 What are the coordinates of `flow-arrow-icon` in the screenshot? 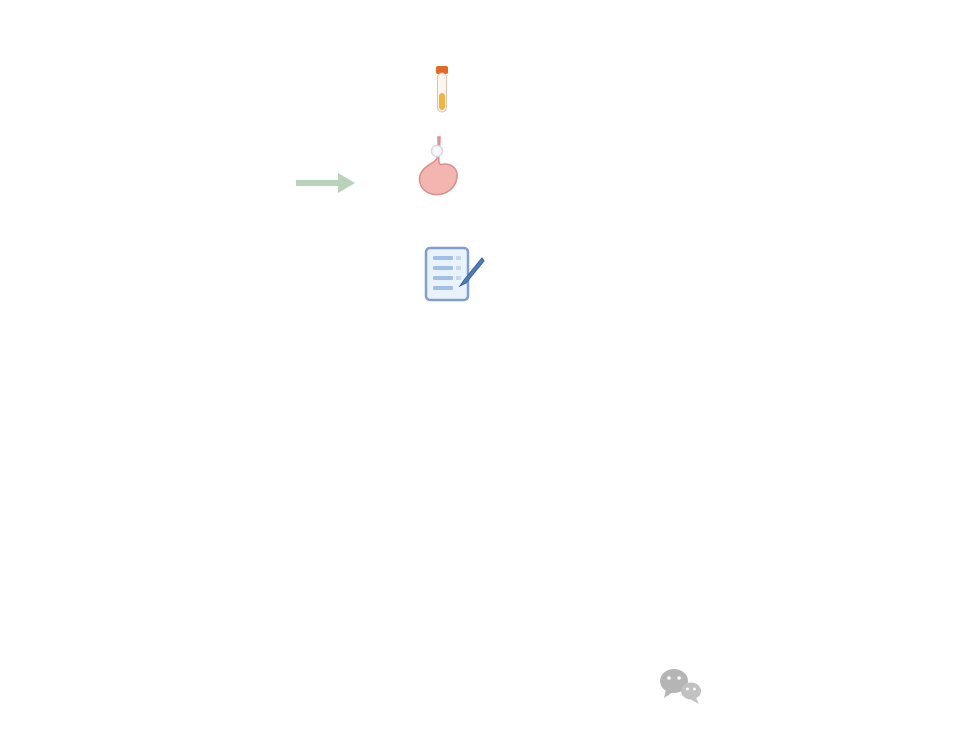 It's located at (325, 183).